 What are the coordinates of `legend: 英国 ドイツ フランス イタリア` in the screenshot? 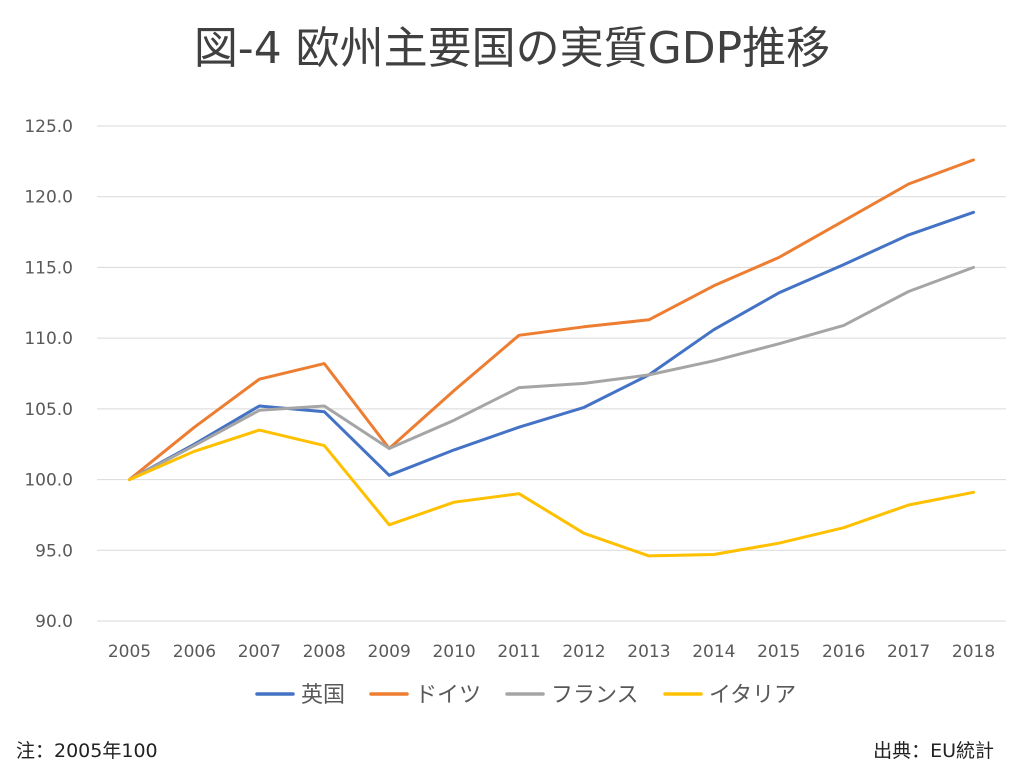 It's located at (525, 695).